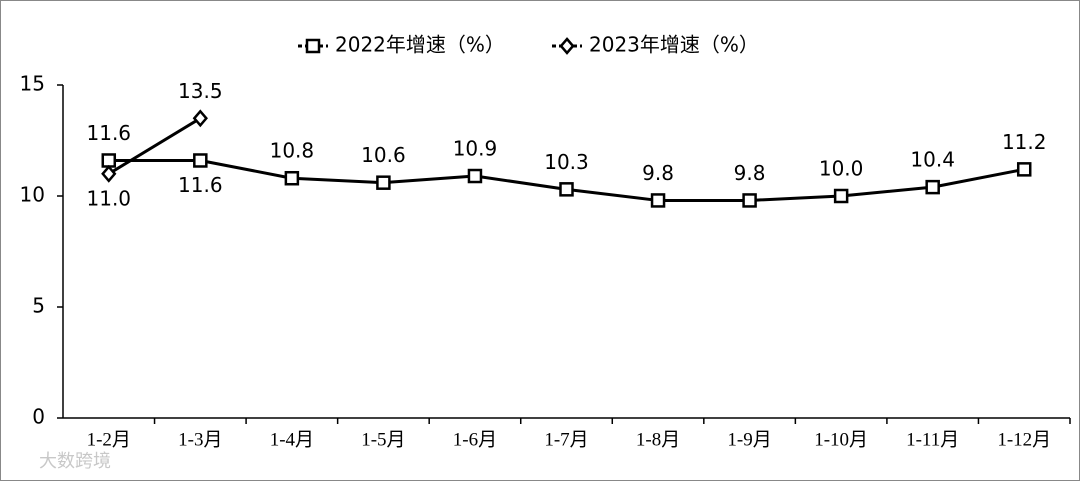  Describe the element at coordinates (674, 45) in the screenshot. I see `legend-label: 2023年增速（%）` at that location.